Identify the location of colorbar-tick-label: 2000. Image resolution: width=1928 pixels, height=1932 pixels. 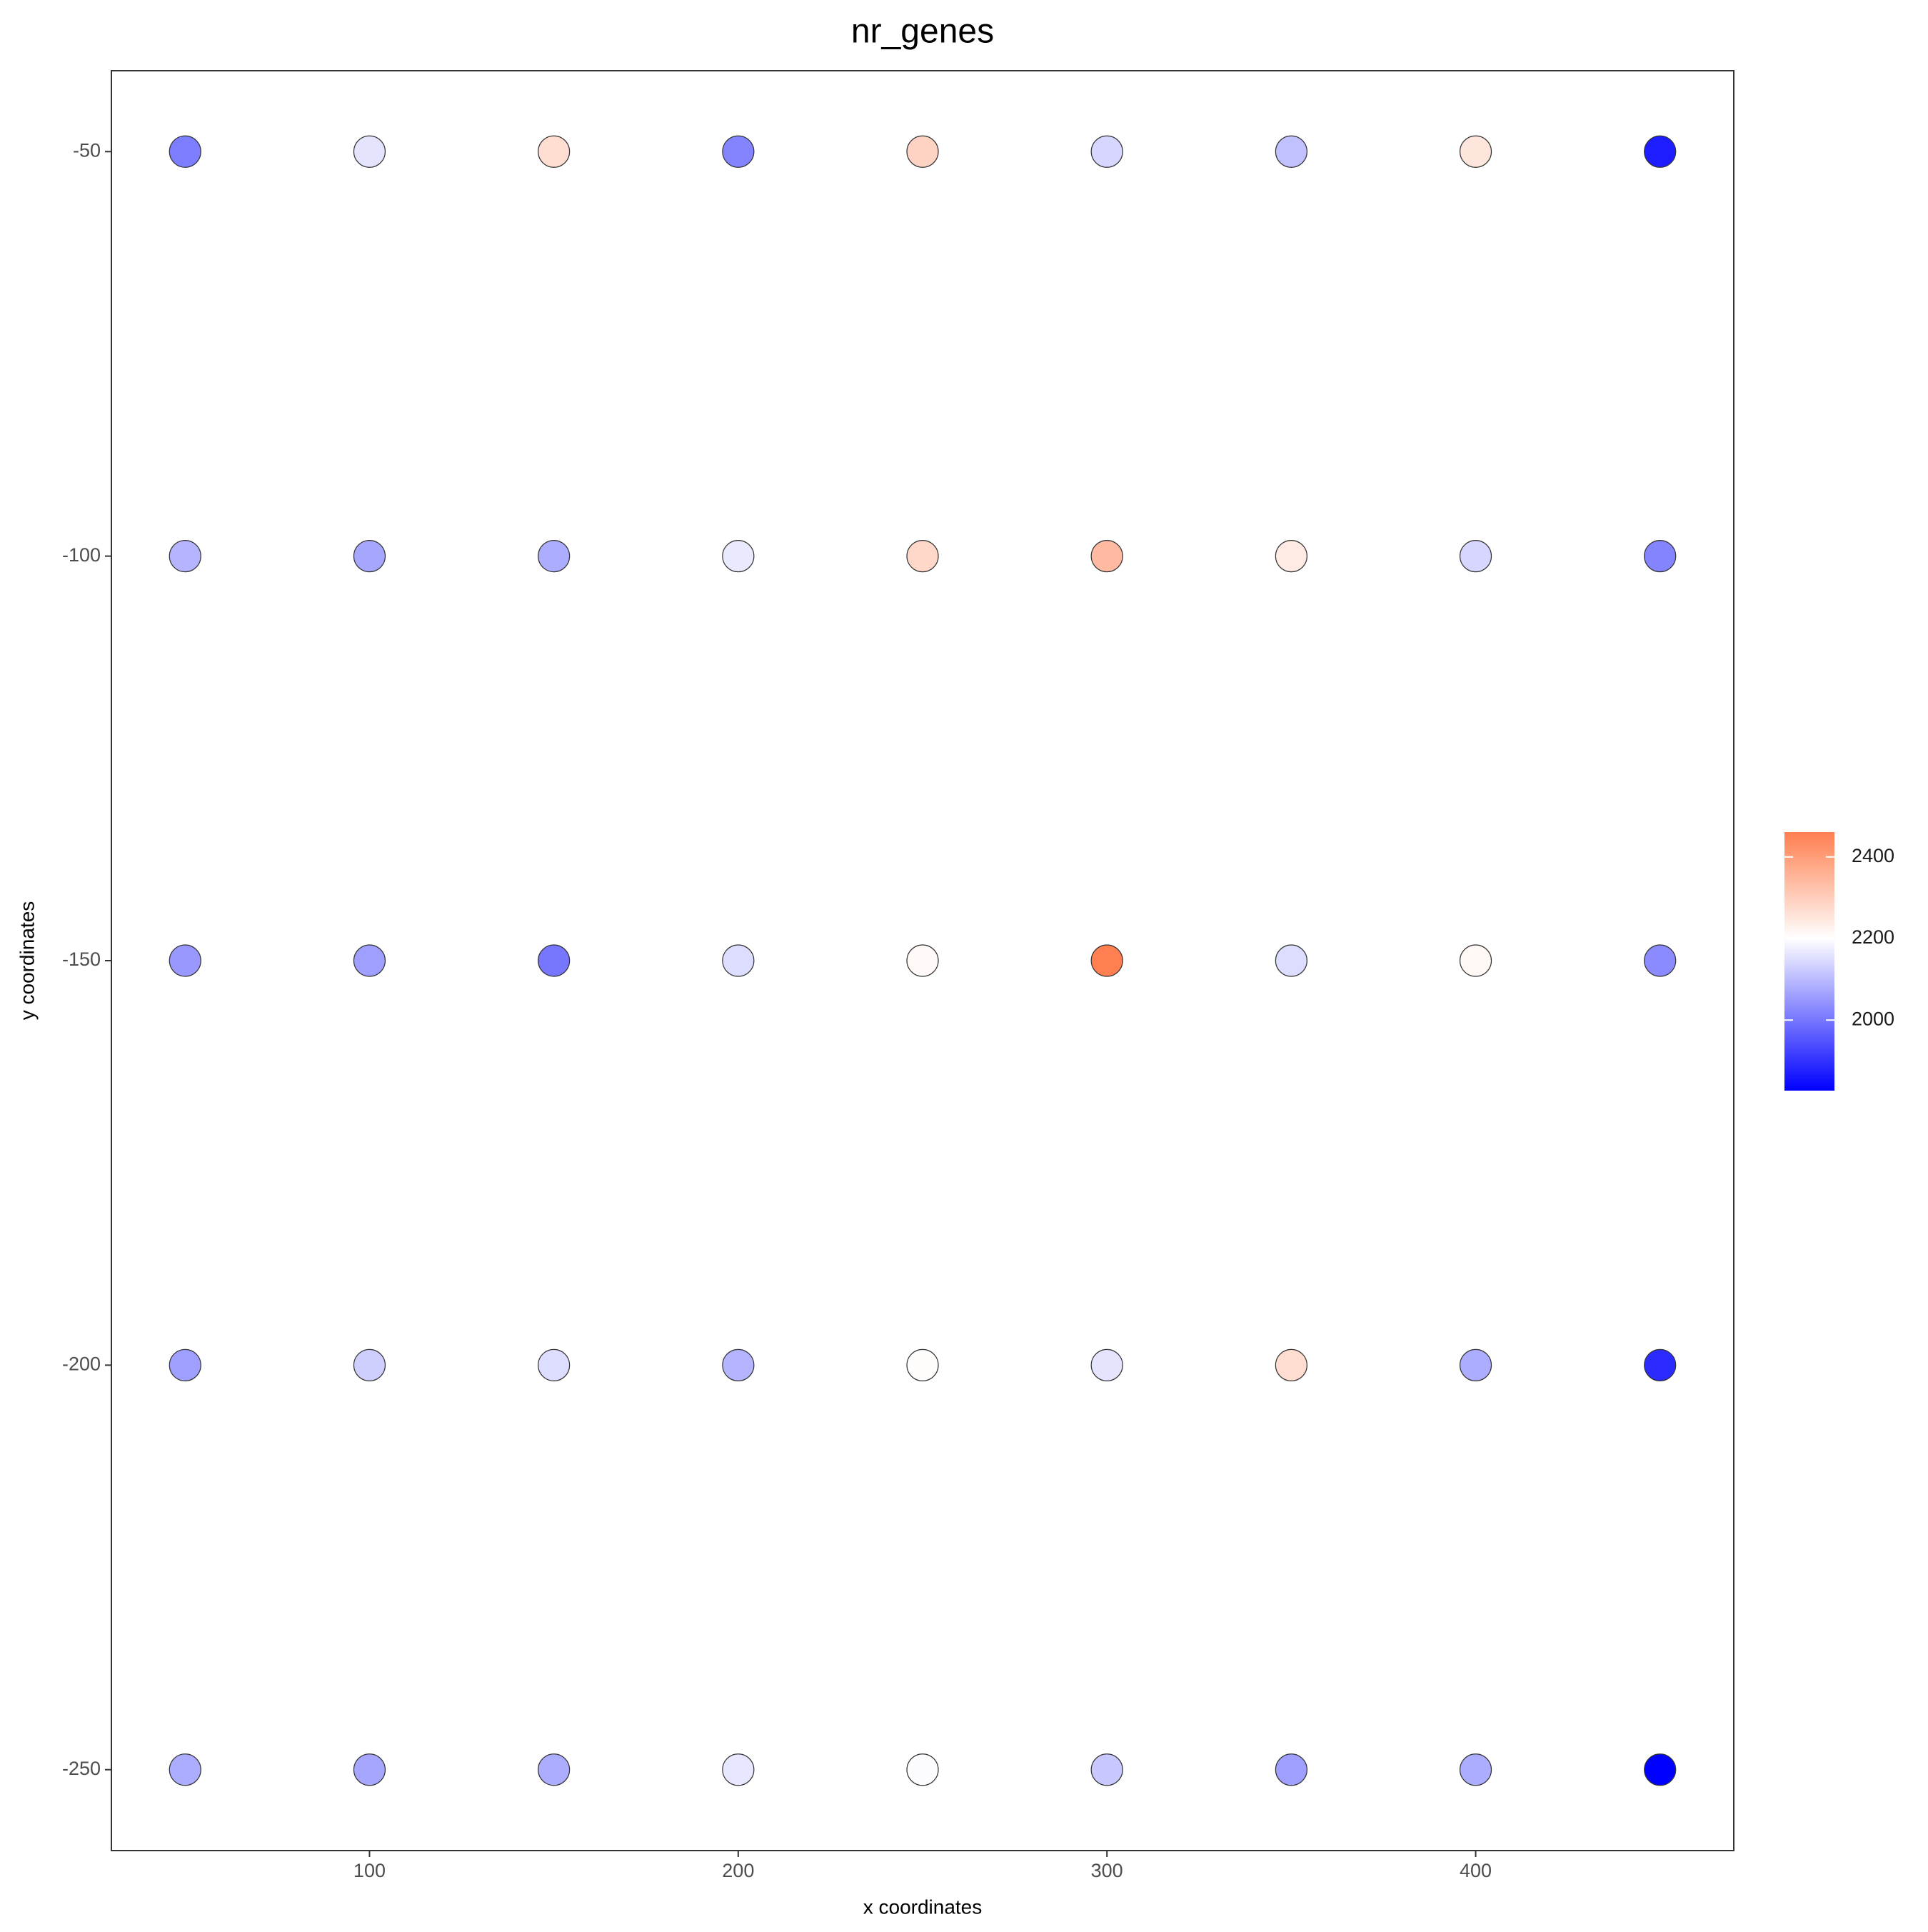
(1873, 1018).